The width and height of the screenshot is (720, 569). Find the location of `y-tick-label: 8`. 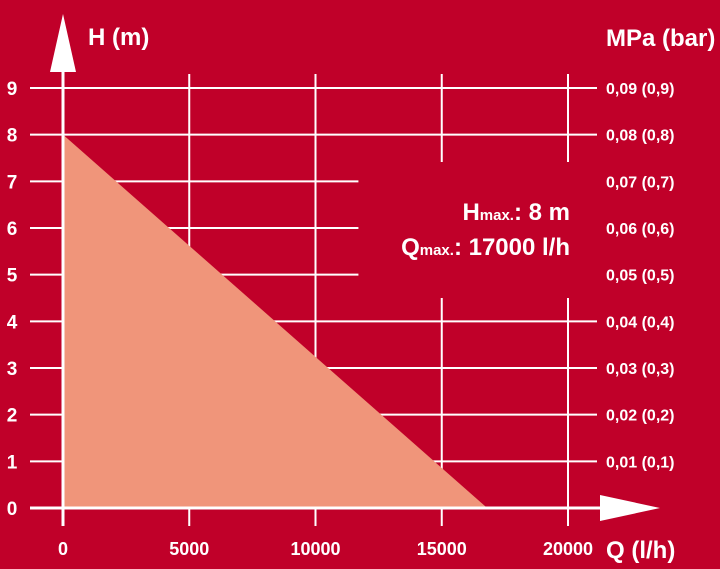

y-tick-label: 8 is located at coordinates (12, 136).